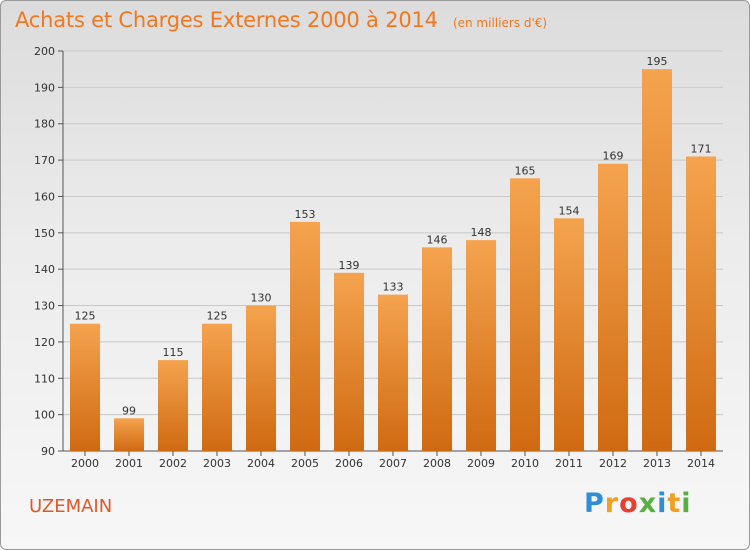  Describe the element at coordinates (305, 214) in the screenshot. I see `data-label: 153` at that location.